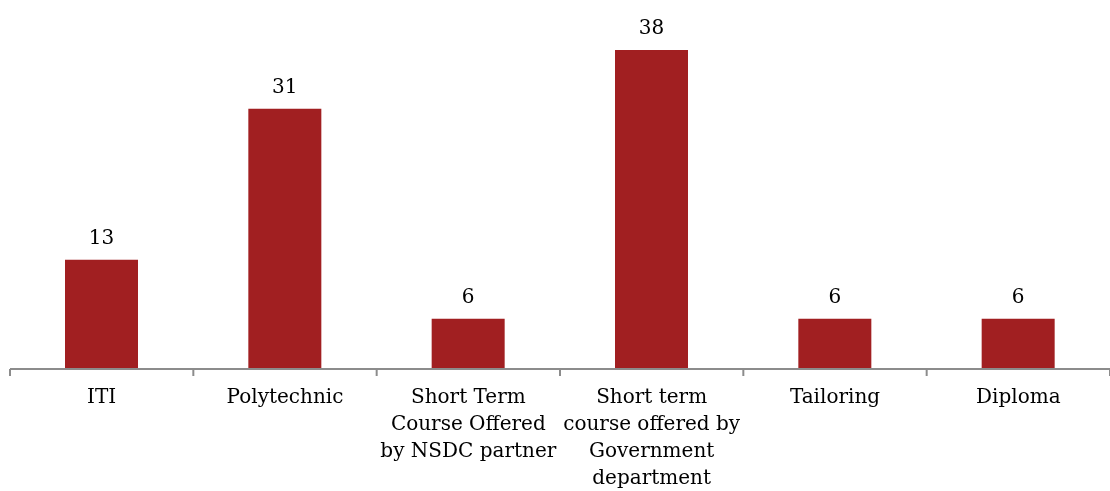 This screenshot has width=1110, height=491. Describe the element at coordinates (835, 396) in the screenshot. I see `x-tick-label: Tailoring` at that location.